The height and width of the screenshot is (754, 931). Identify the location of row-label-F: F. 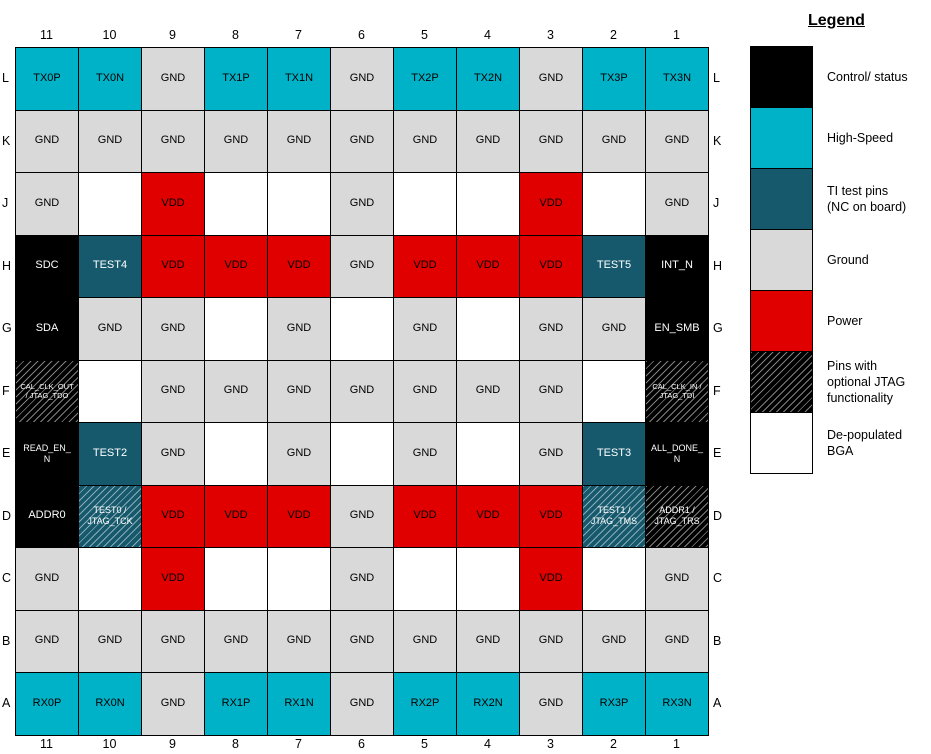
(6, 390).